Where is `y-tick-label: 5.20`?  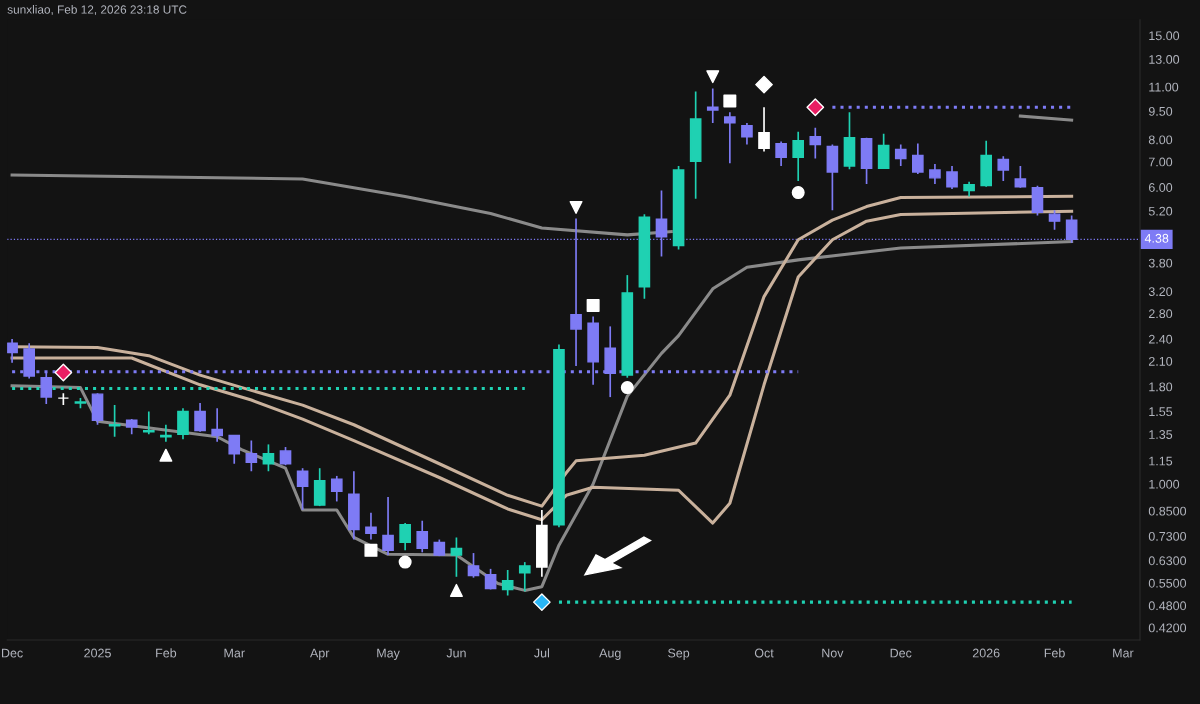
y-tick-label: 5.20 is located at coordinates (1160, 211).